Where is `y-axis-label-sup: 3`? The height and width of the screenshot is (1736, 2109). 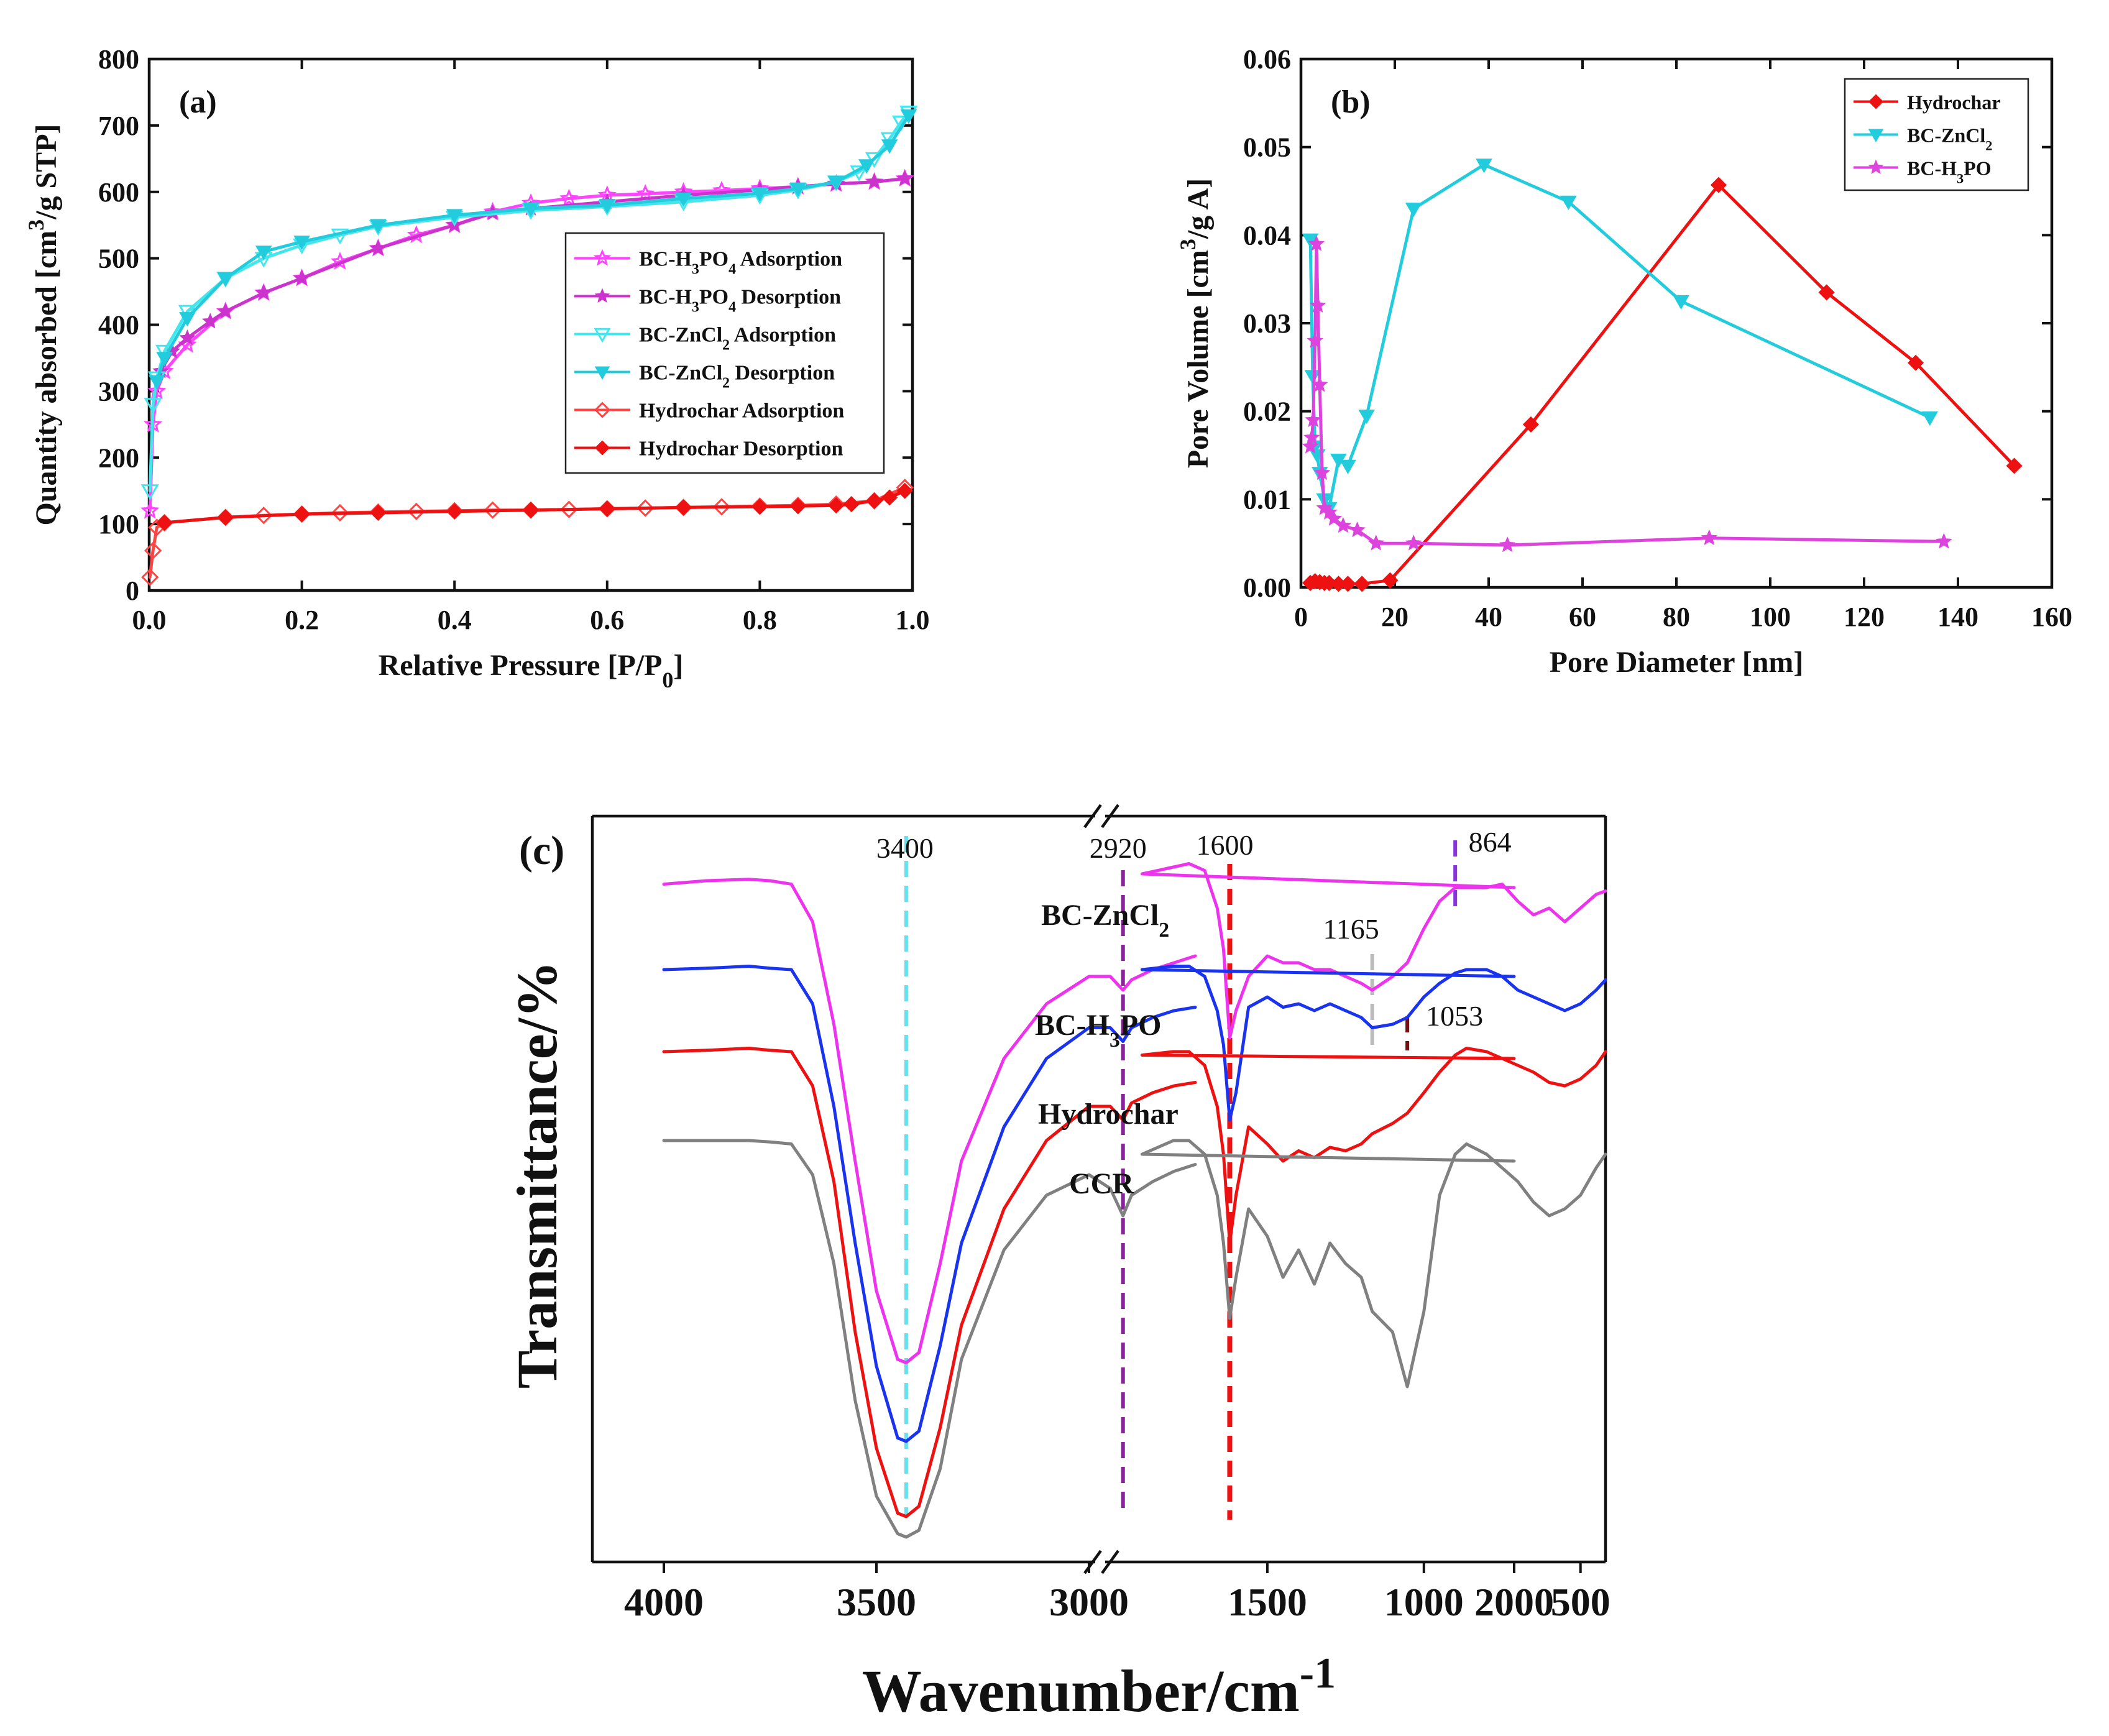
y-axis-label-sup: 3 is located at coordinates (1188, 244).